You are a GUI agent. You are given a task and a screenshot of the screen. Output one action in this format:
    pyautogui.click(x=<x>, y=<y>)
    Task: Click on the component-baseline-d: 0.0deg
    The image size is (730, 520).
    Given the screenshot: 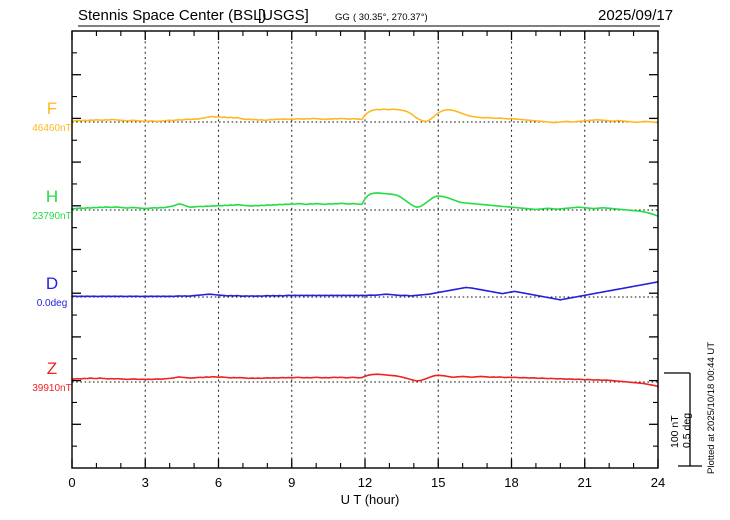 What is the action you would take?
    pyautogui.click(x=52, y=303)
    